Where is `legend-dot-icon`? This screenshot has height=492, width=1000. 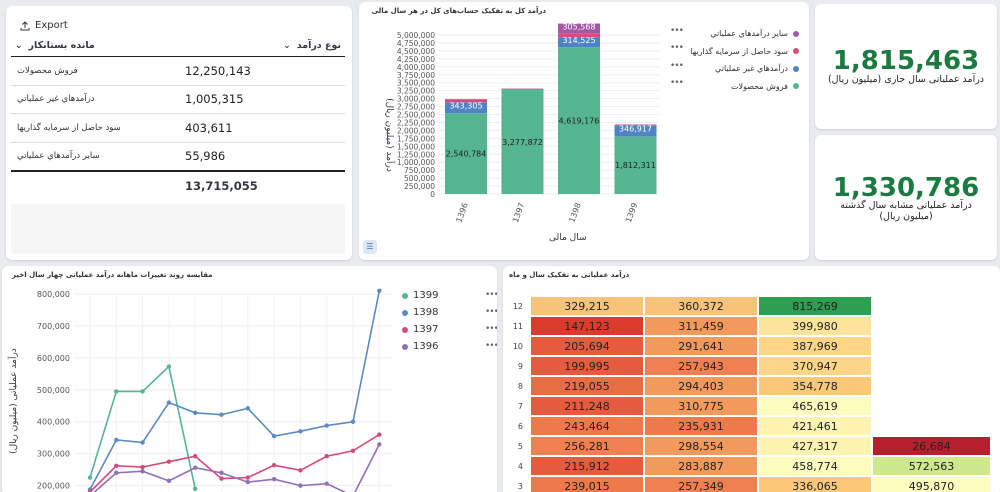
legend-dot-icon is located at coordinates (796, 51).